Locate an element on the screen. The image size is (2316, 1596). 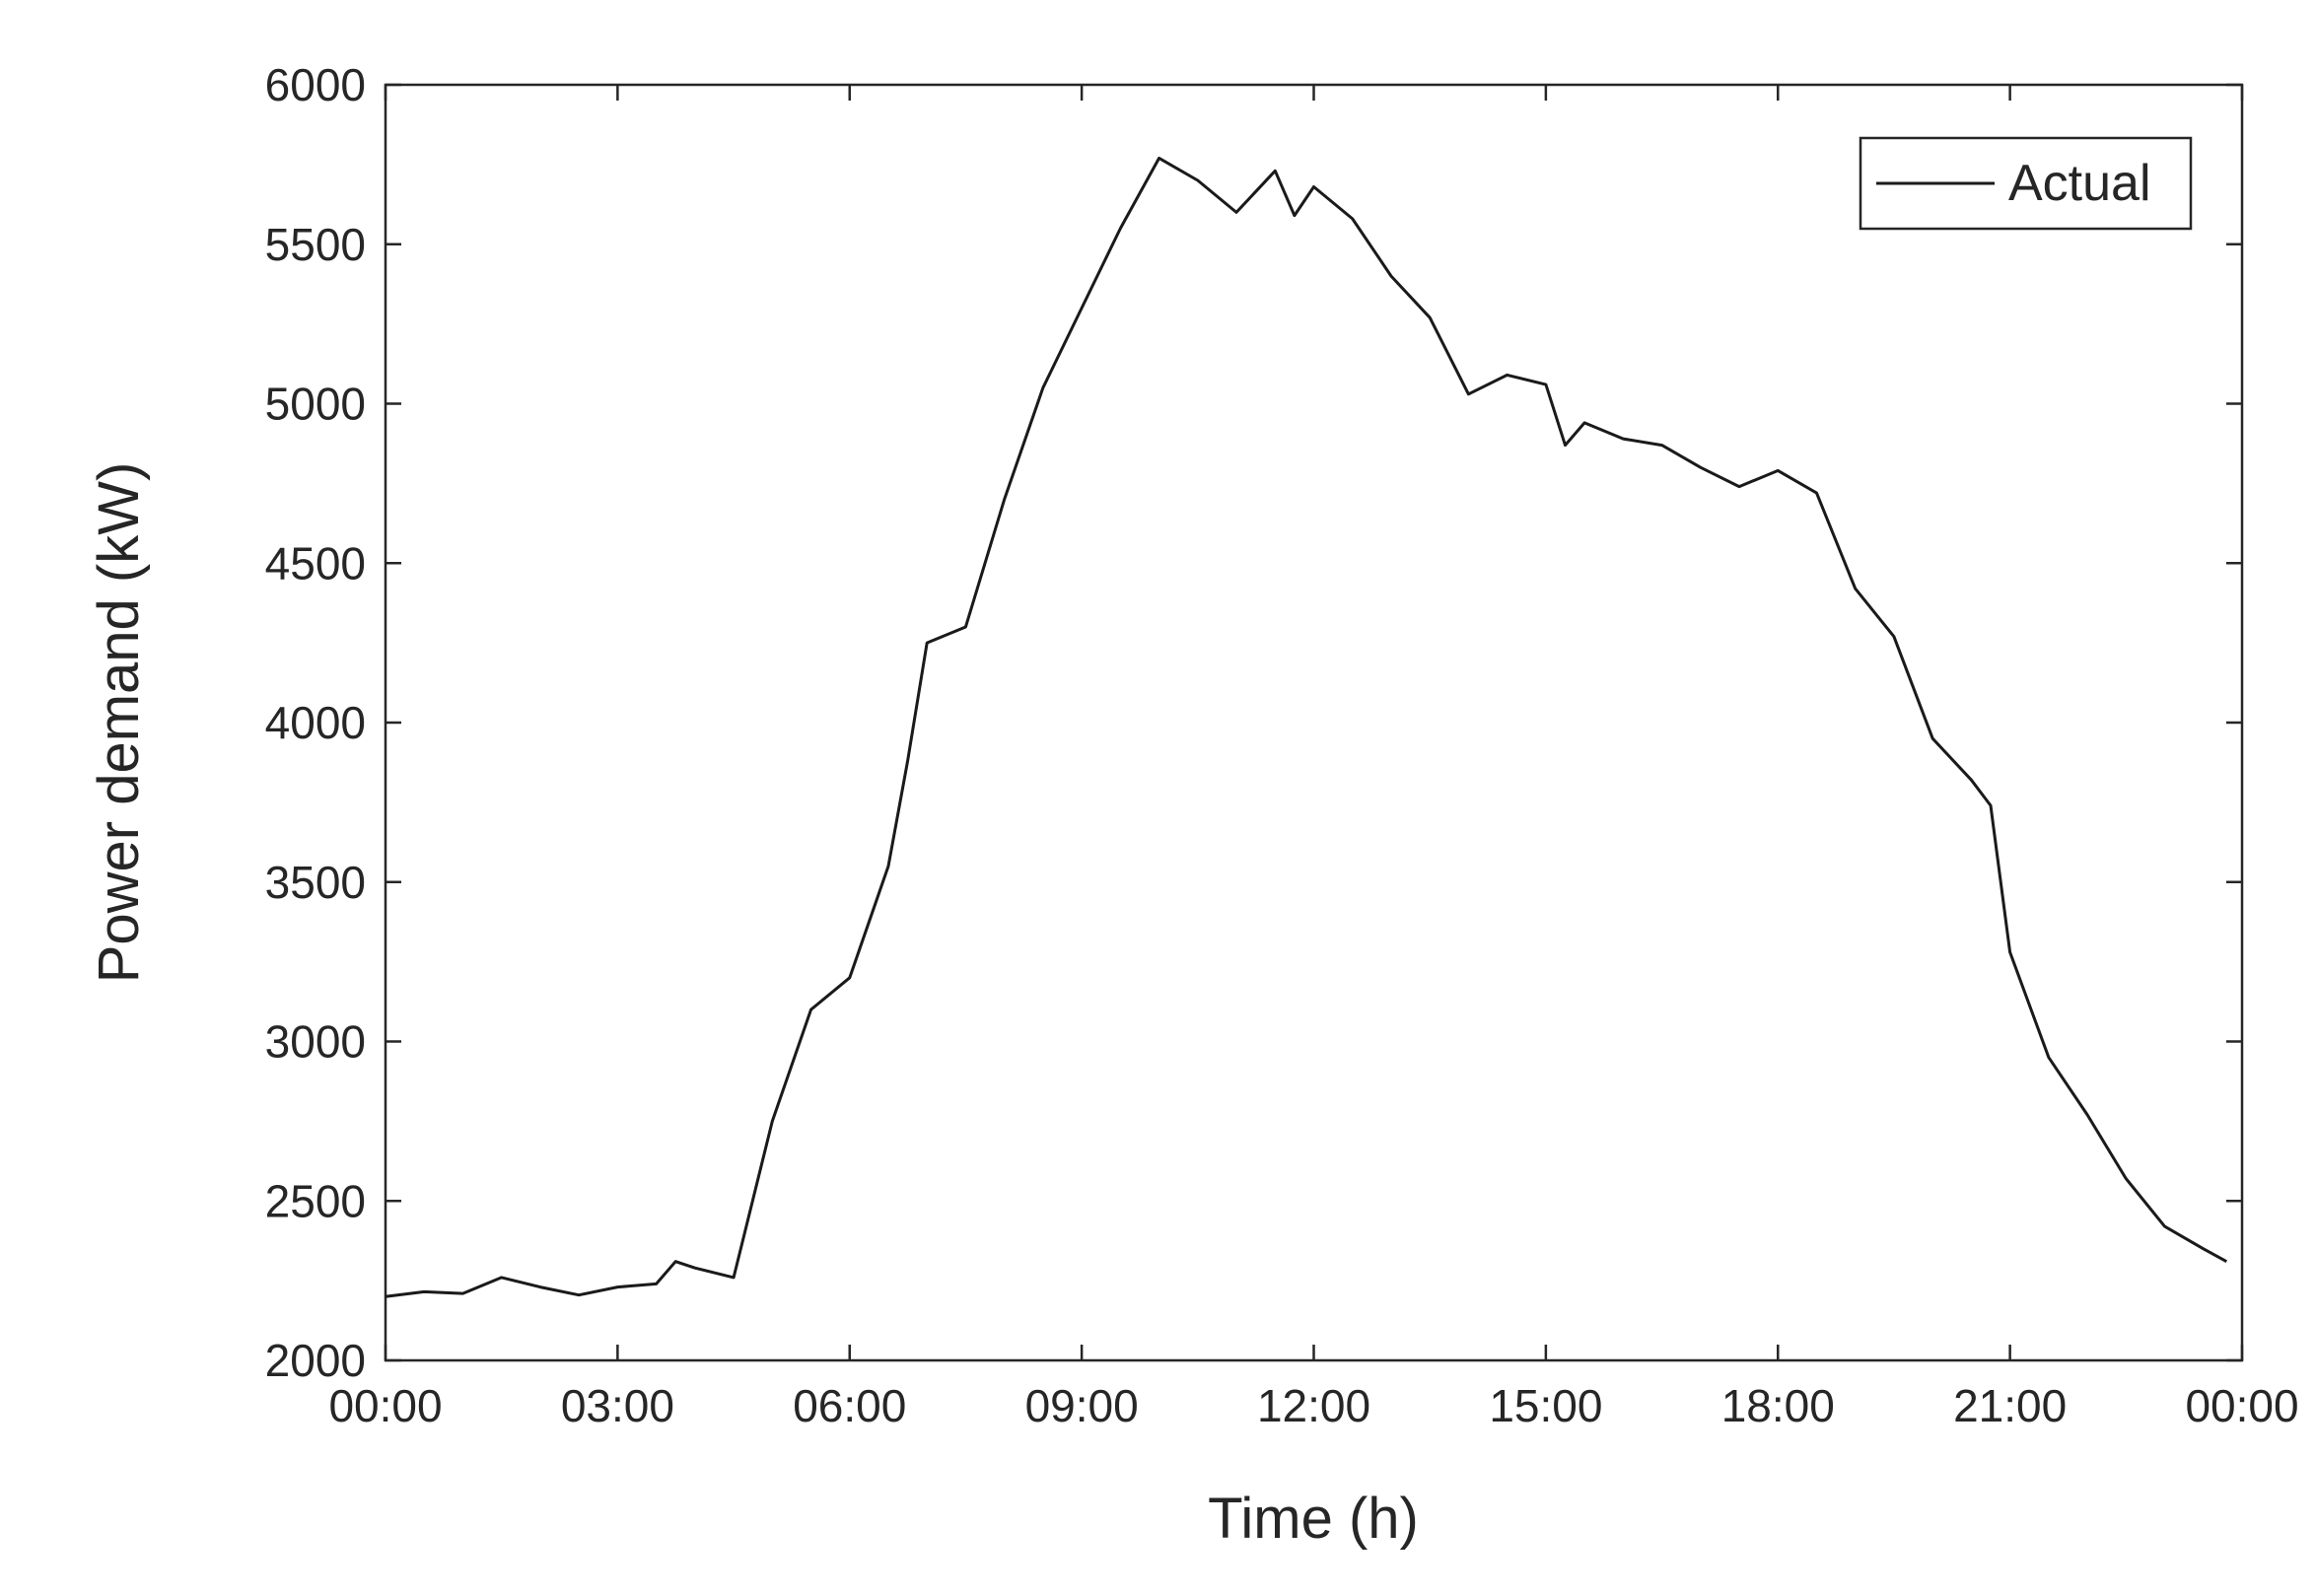
y-axis-label: Power demand (kW) is located at coordinates (119, 723).